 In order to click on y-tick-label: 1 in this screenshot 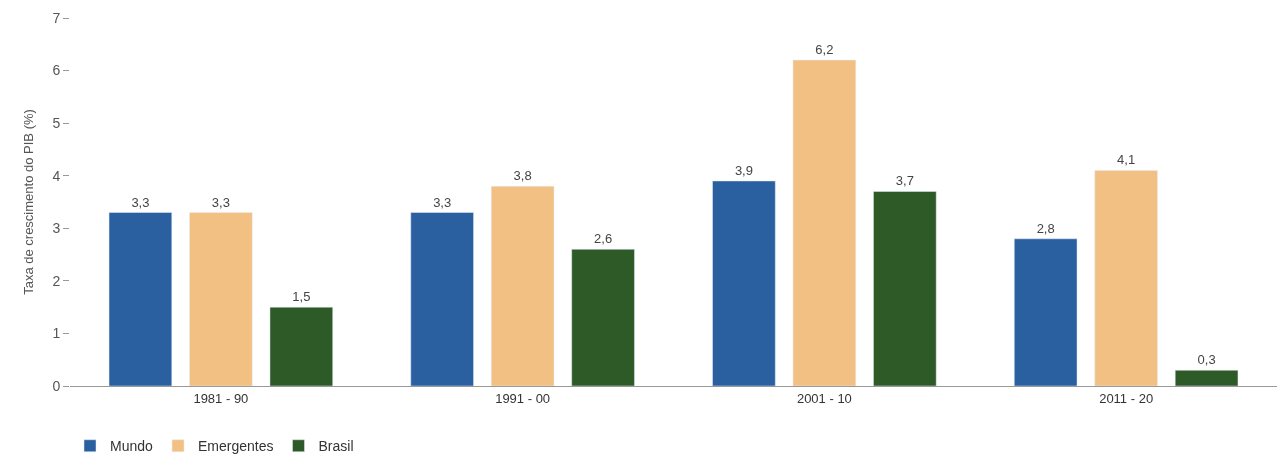, I will do `click(56, 333)`.